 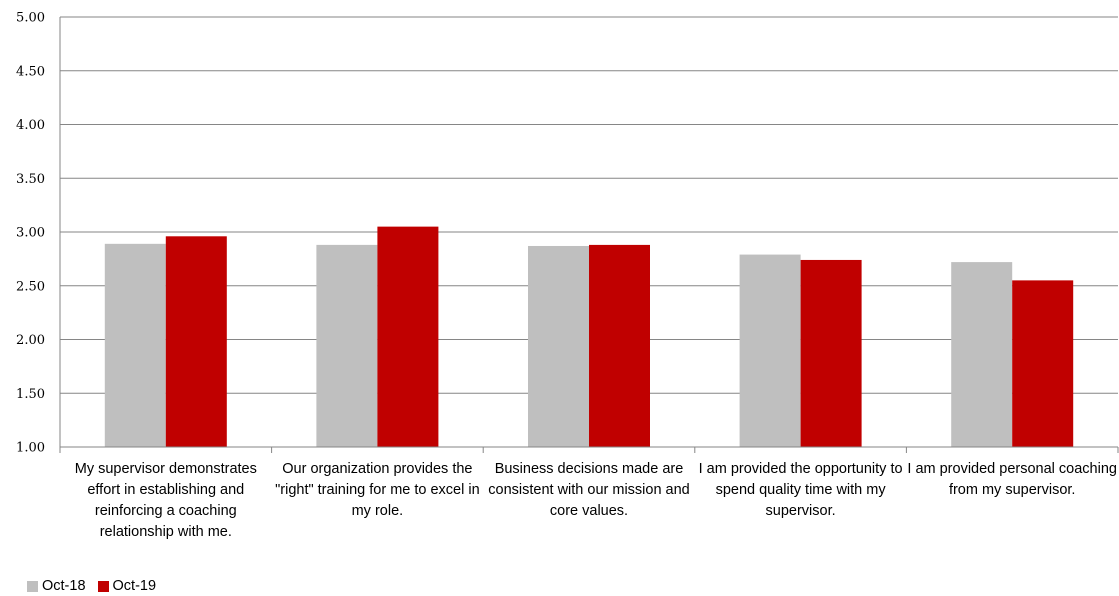 What do you see at coordinates (134, 586) in the screenshot?
I see `legend-label-oct-19: Oct-19` at bounding box center [134, 586].